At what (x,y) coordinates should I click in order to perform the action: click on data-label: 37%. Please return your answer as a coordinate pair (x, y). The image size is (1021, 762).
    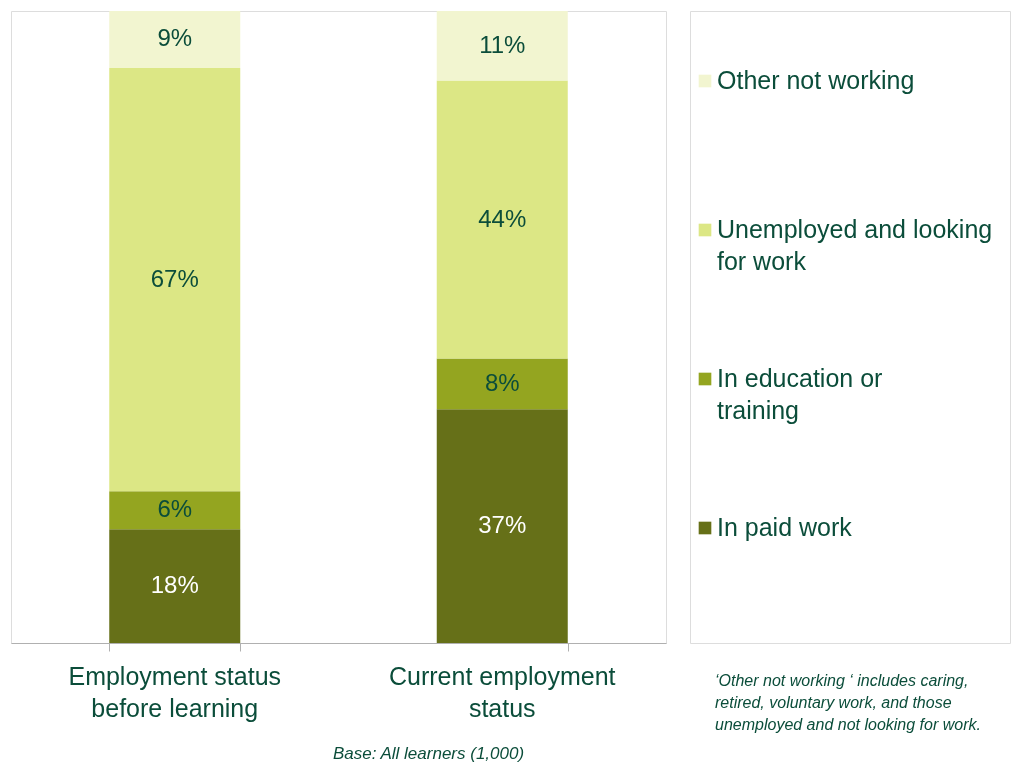
    Looking at the image, I should click on (502, 525).